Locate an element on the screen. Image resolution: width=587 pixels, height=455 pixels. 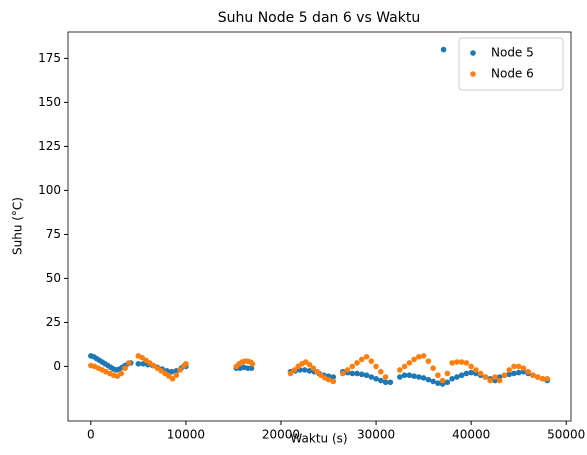
x-tick-label: 40000 is located at coordinates (471, 435).